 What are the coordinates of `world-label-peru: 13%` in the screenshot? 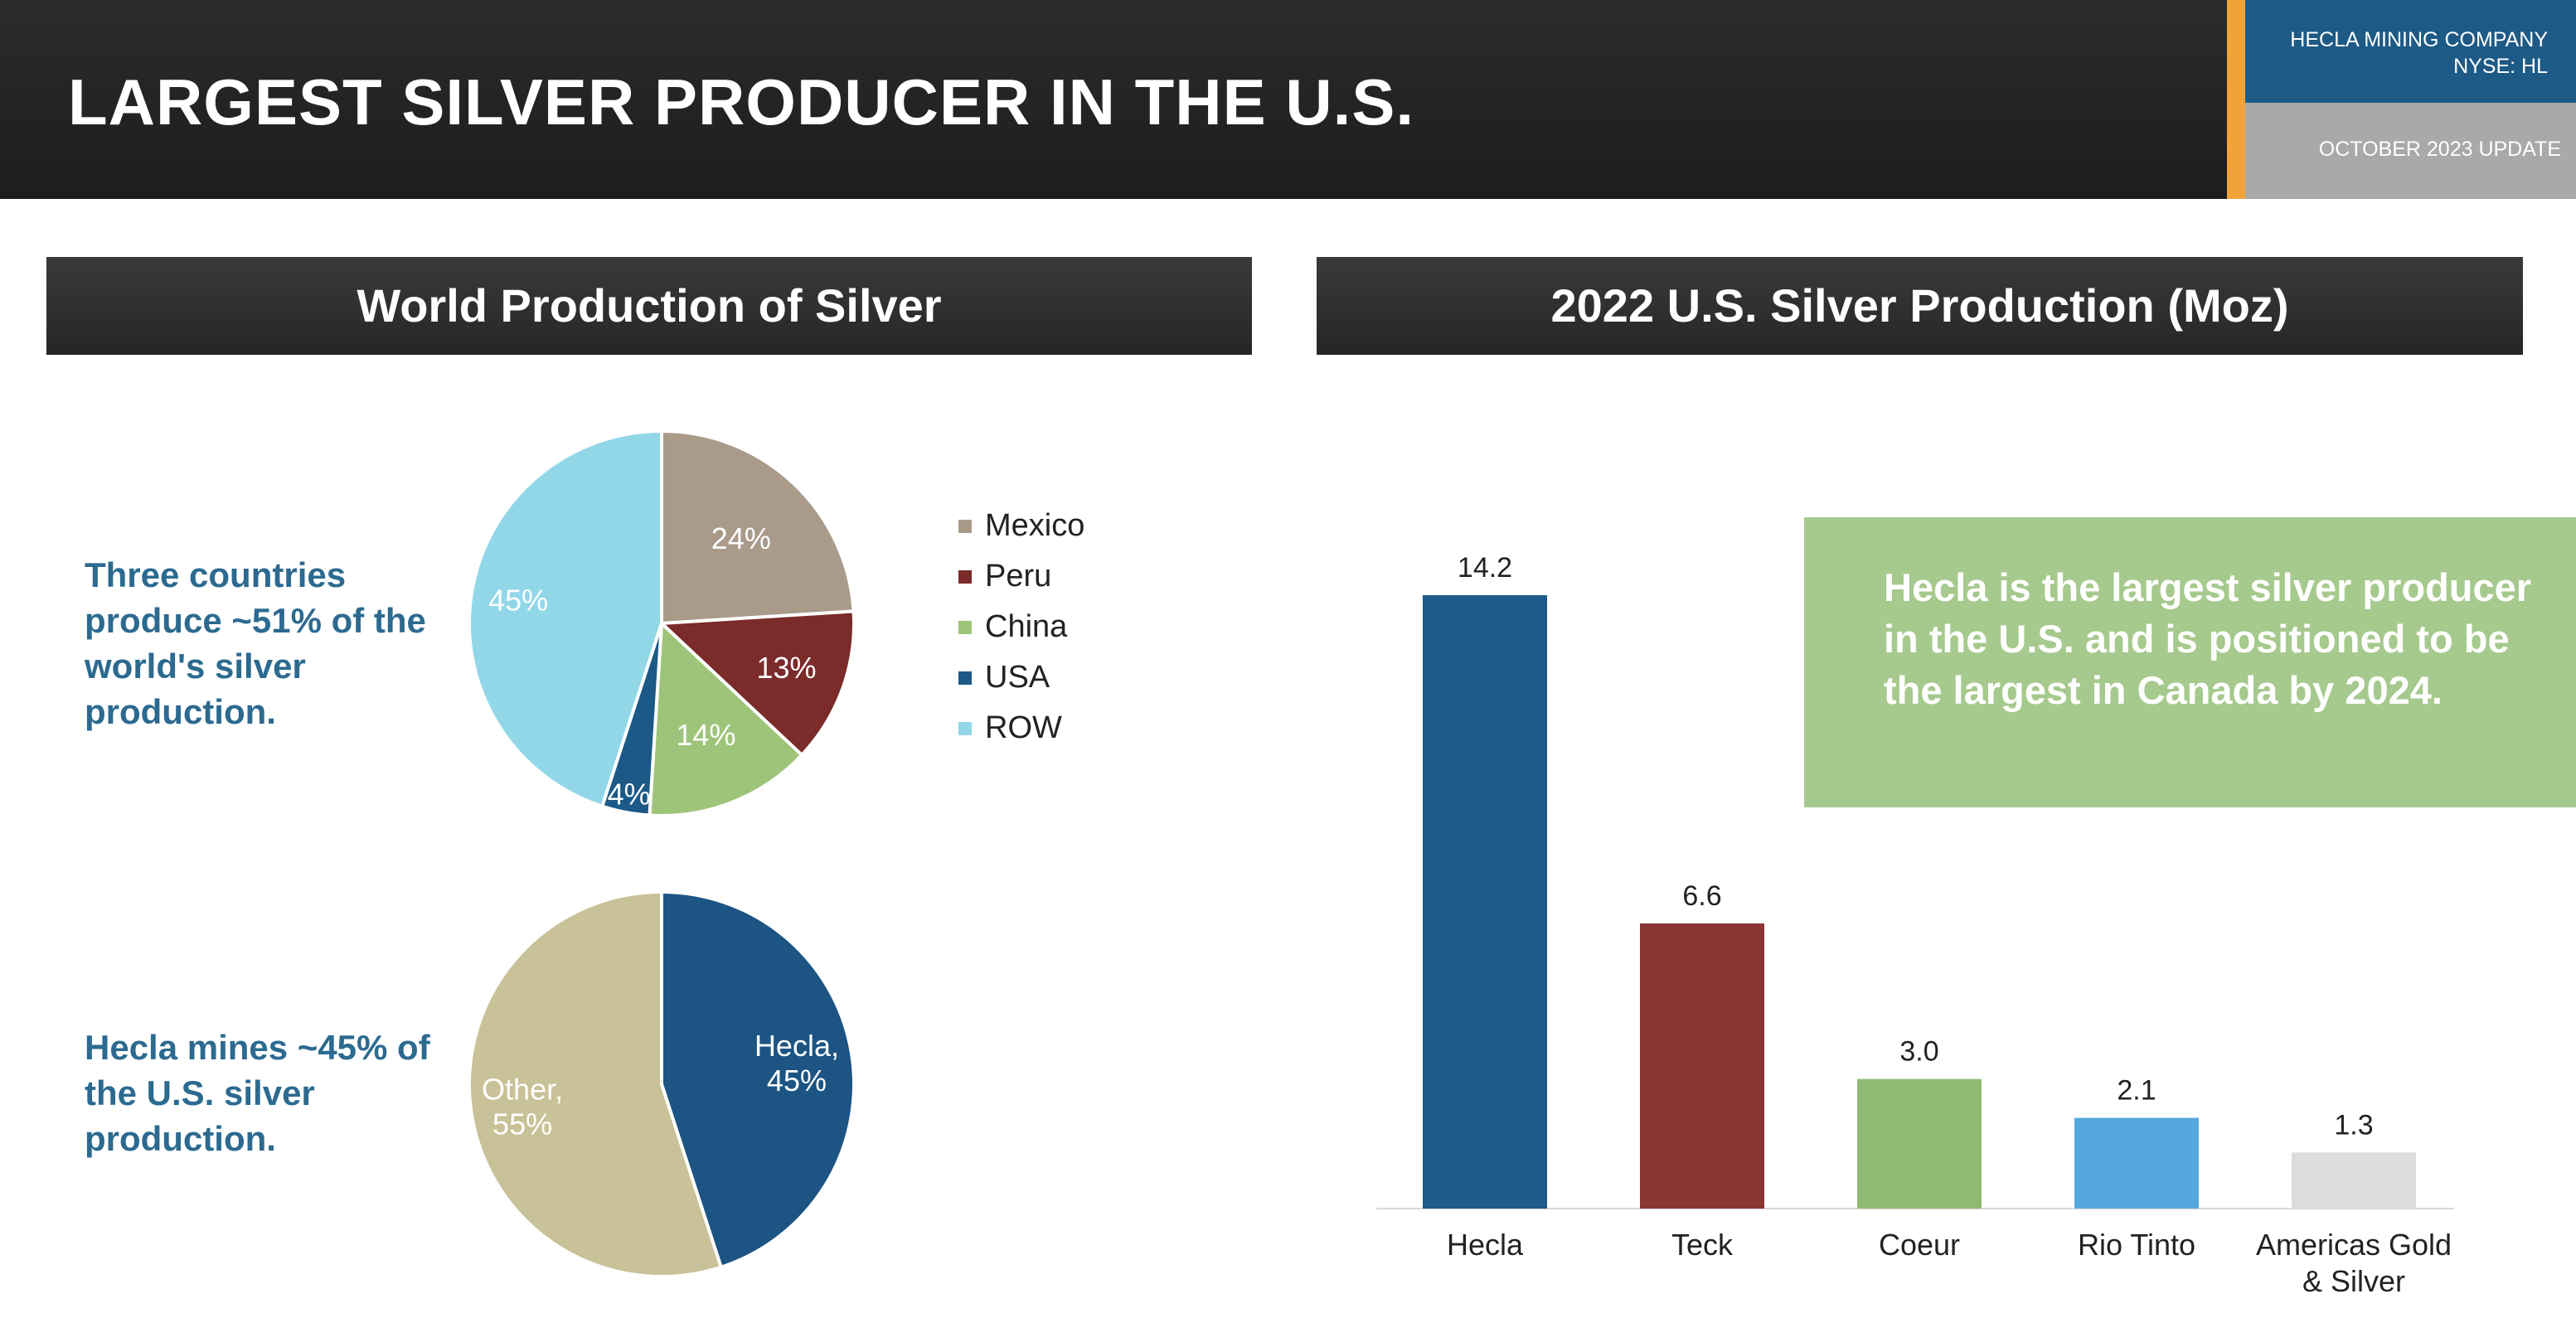 It's located at (787, 668).